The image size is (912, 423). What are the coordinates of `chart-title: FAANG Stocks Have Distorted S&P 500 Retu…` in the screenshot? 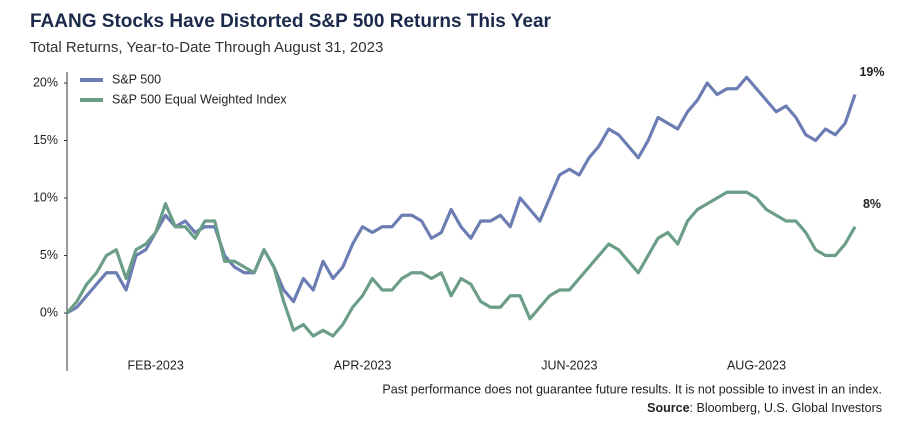 It's located at (291, 21).